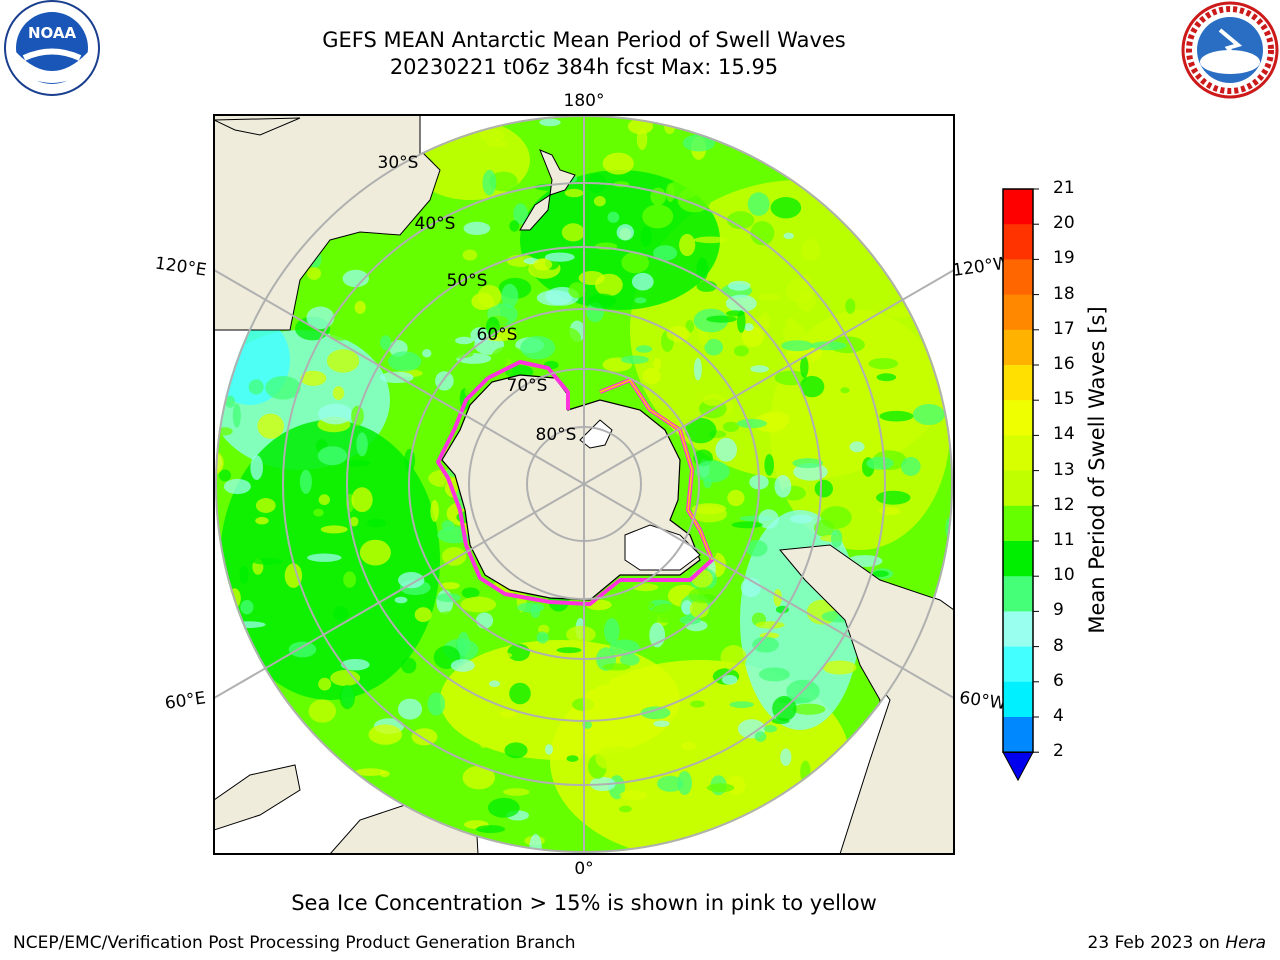 Image resolution: width=1280 pixels, height=960 pixels. What do you see at coordinates (398, 163) in the screenshot?
I see `lat-label-30s: 30°S` at bounding box center [398, 163].